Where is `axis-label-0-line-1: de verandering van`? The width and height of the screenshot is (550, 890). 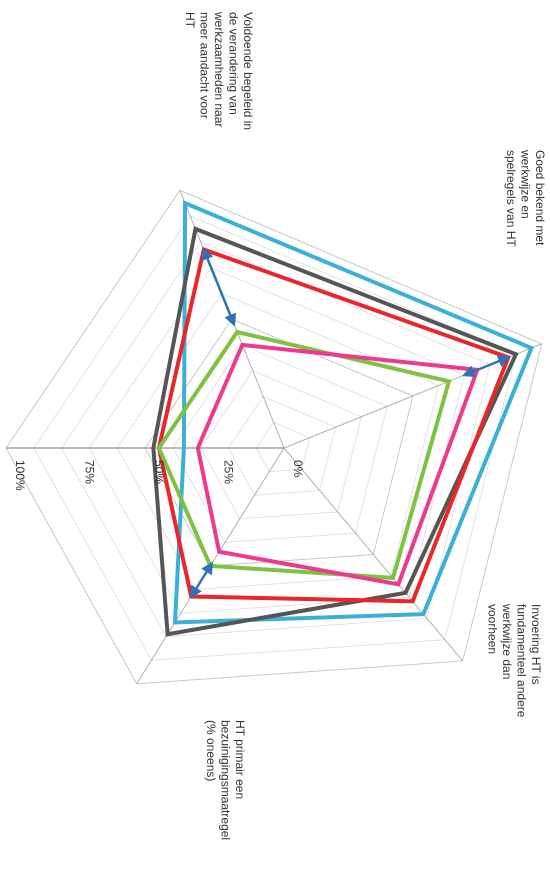 axis-label-0-line-1: de verandering van is located at coordinates (234, 63).